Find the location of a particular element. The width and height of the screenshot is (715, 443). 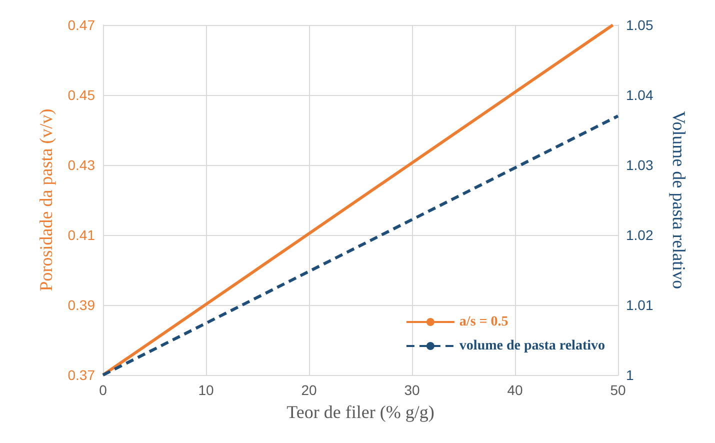

x-tick-label: 30 is located at coordinates (412, 390).